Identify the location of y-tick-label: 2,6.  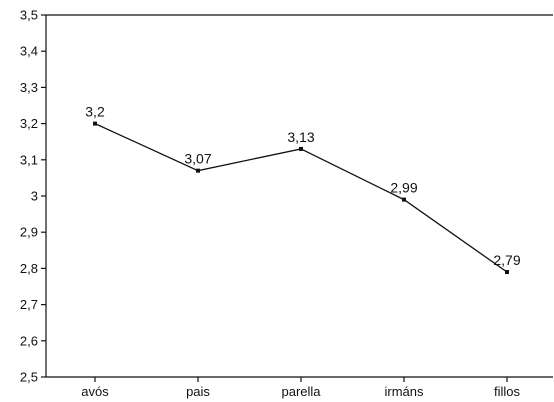
(29, 340).